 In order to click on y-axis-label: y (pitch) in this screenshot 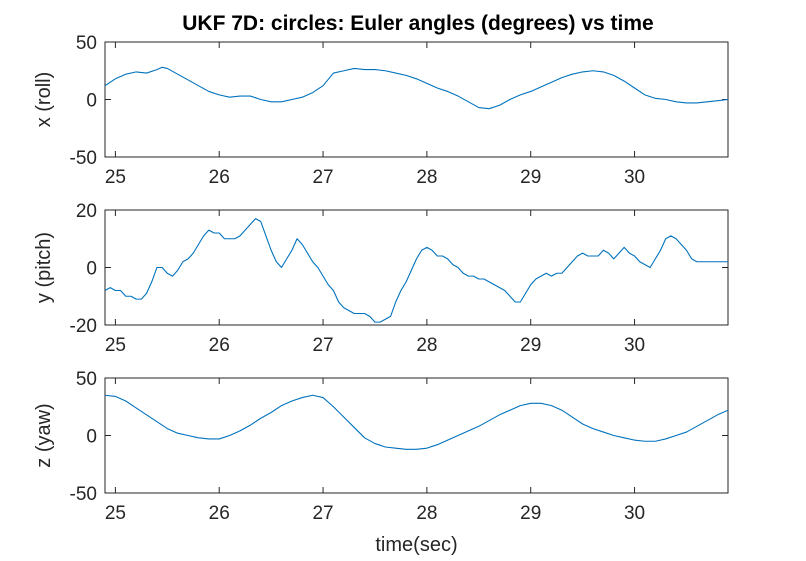, I will do `click(44, 267)`.